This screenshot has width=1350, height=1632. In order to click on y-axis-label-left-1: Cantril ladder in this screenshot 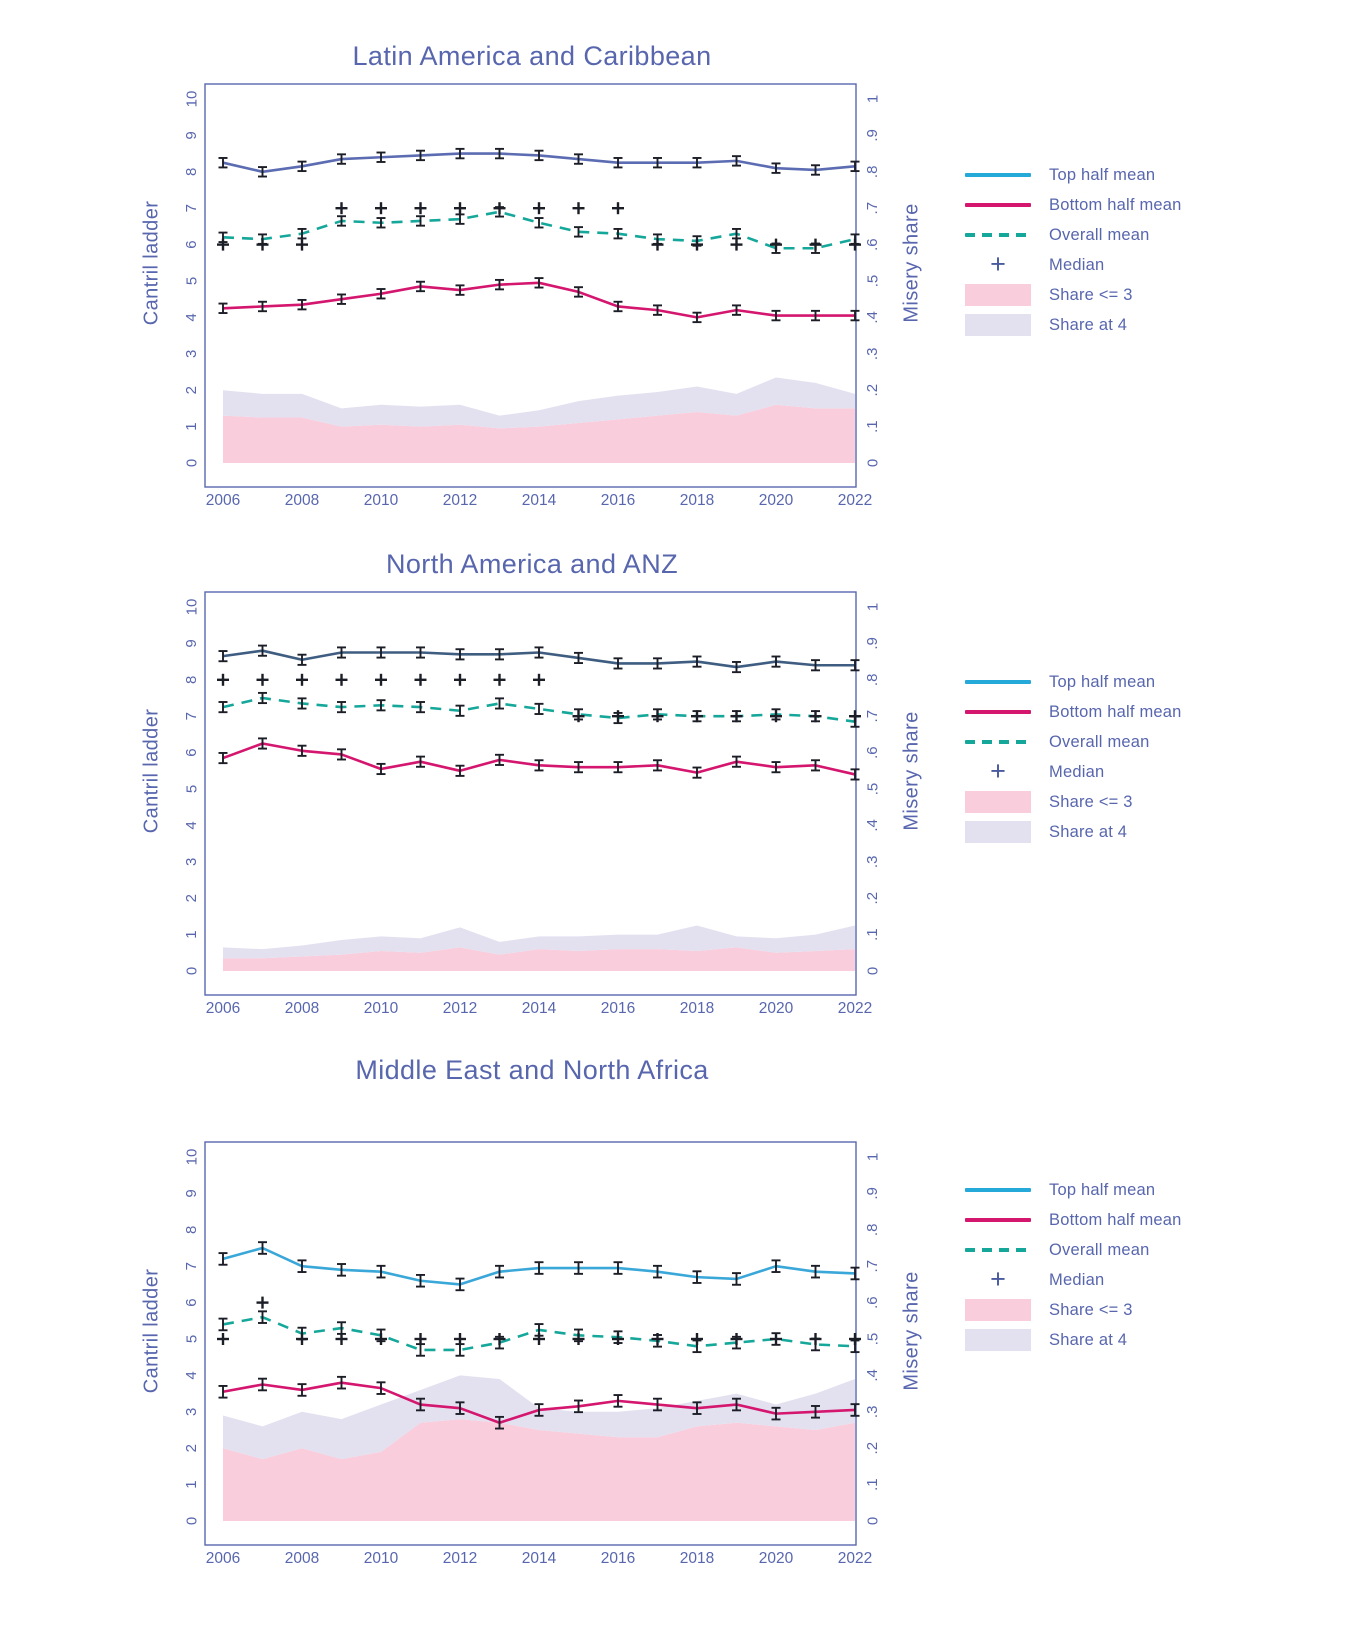, I will do `click(151, 263)`.